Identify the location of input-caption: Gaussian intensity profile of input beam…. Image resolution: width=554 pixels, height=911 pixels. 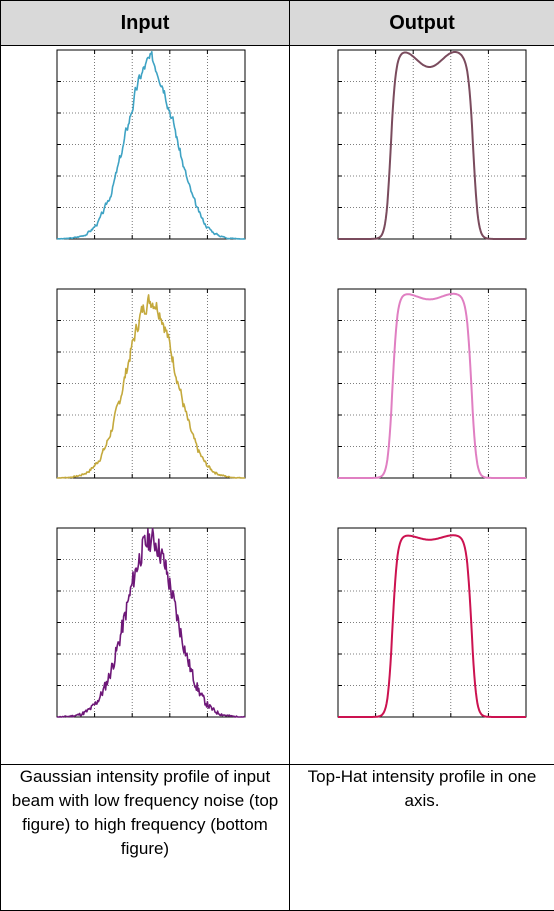
(145, 812).